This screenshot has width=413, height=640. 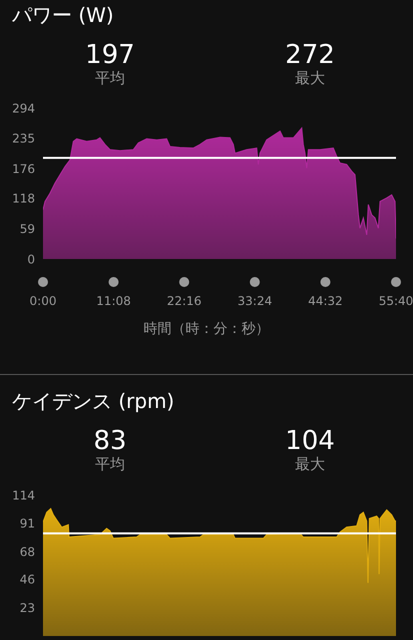 What do you see at coordinates (110, 441) in the screenshot?
I see `text: 83` at bounding box center [110, 441].